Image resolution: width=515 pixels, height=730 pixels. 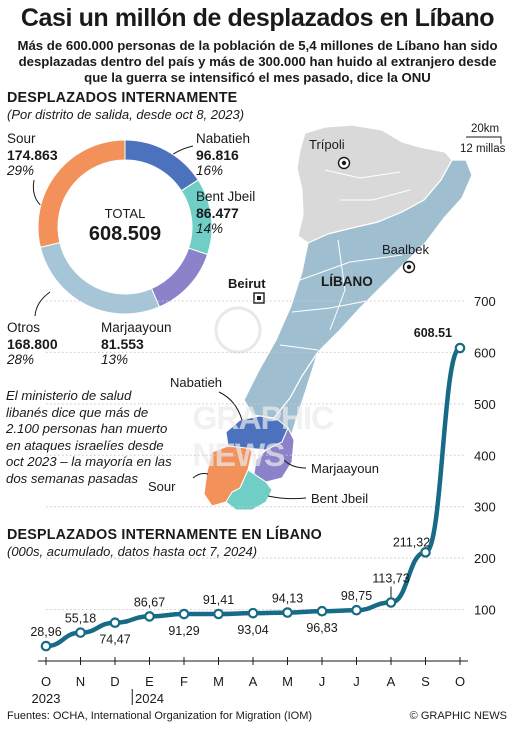 I want to click on data-label: 96,83, so click(x=321, y=628).